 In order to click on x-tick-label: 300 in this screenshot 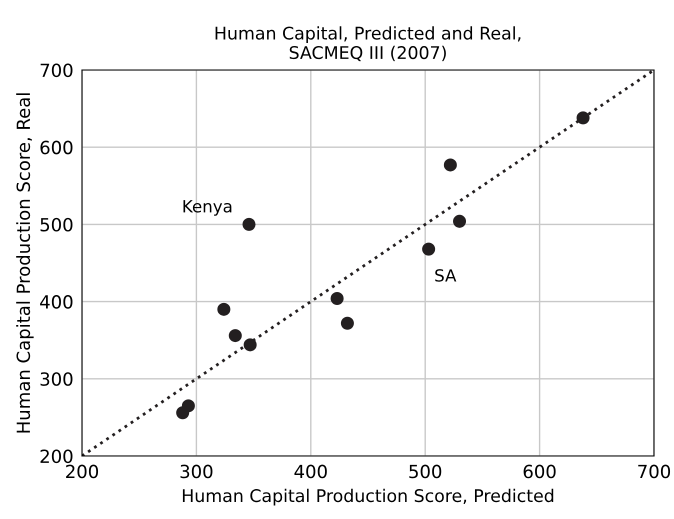, I will do `click(196, 471)`.